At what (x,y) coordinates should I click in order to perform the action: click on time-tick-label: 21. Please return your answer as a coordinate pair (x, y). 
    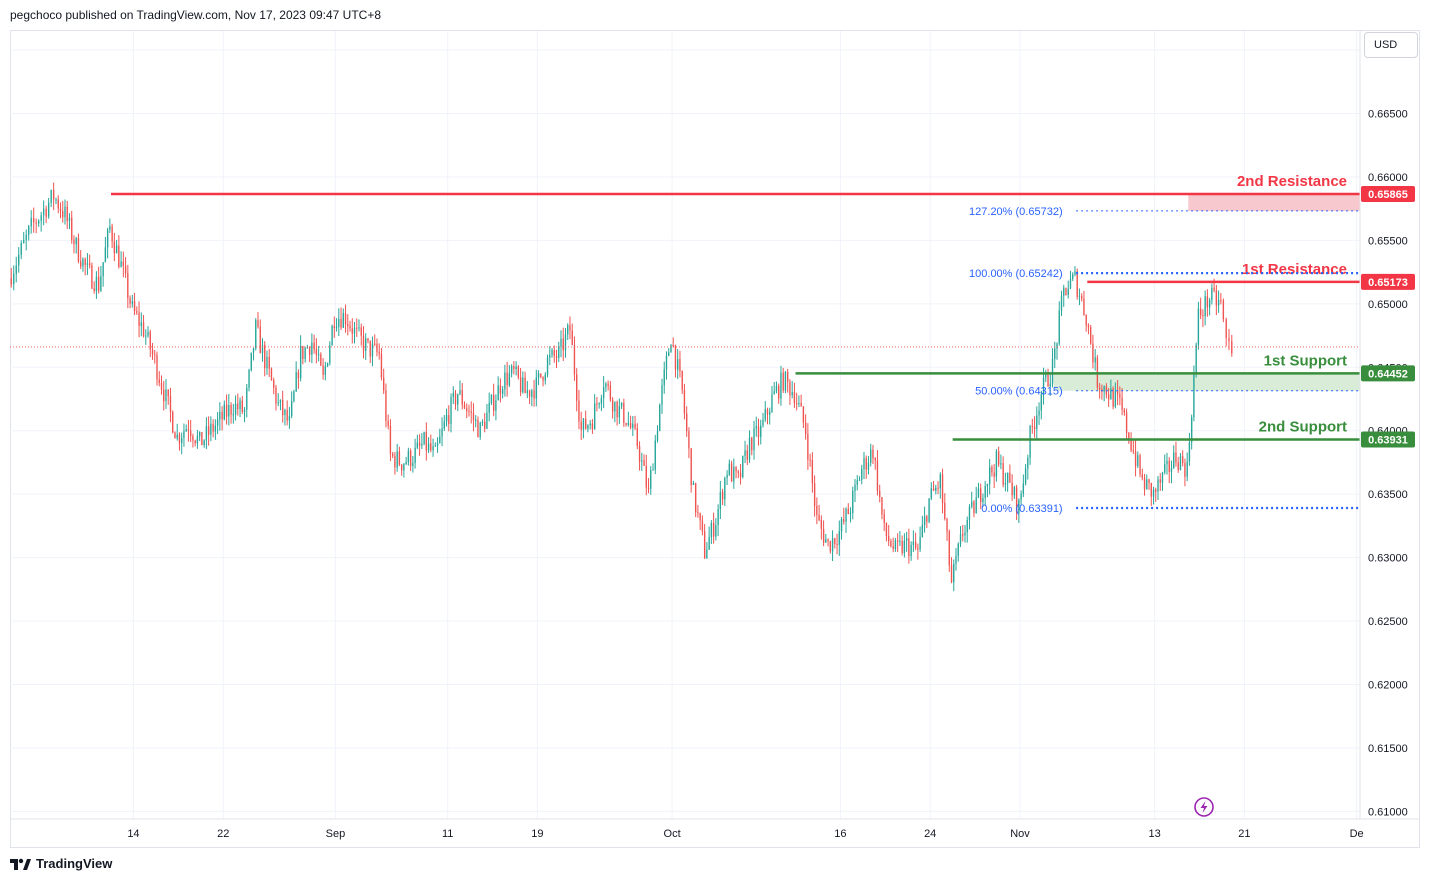
    Looking at the image, I should click on (1244, 834).